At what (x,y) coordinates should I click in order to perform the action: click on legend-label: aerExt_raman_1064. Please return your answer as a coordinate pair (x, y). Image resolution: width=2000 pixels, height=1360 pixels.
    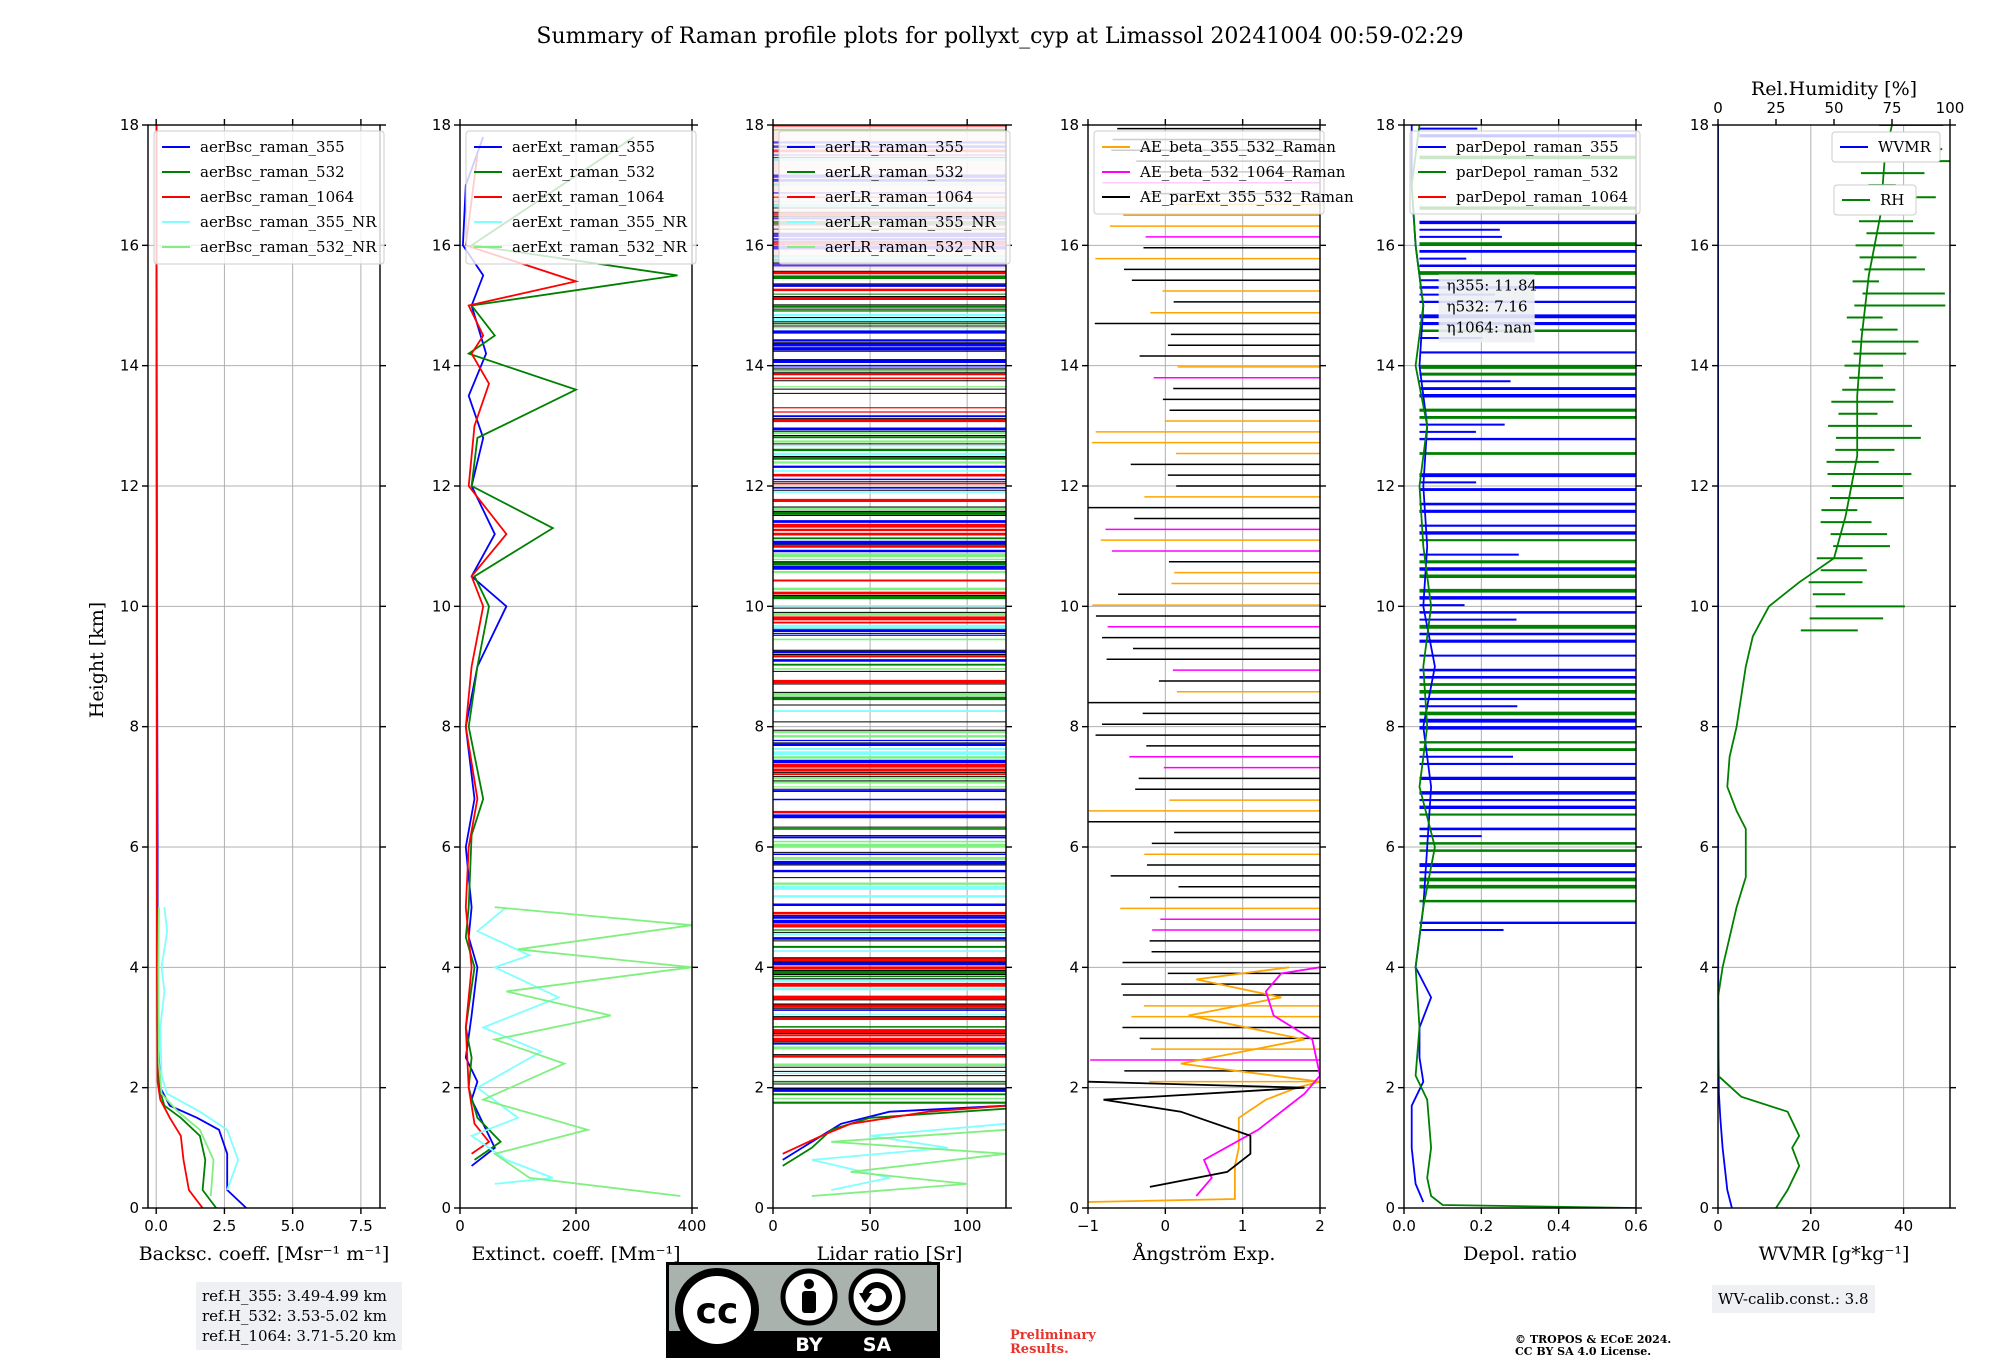
    Looking at the image, I should click on (588, 197).